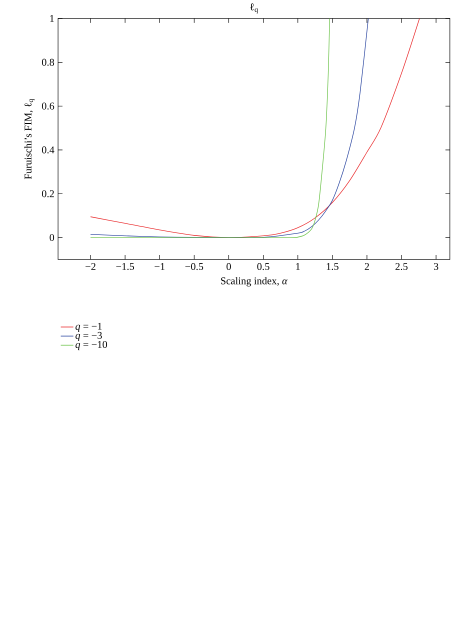 This screenshot has height=621, width=459. Describe the element at coordinates (401, 266) in the screenshot. I see `x-tick-label: 2.5` at that location.